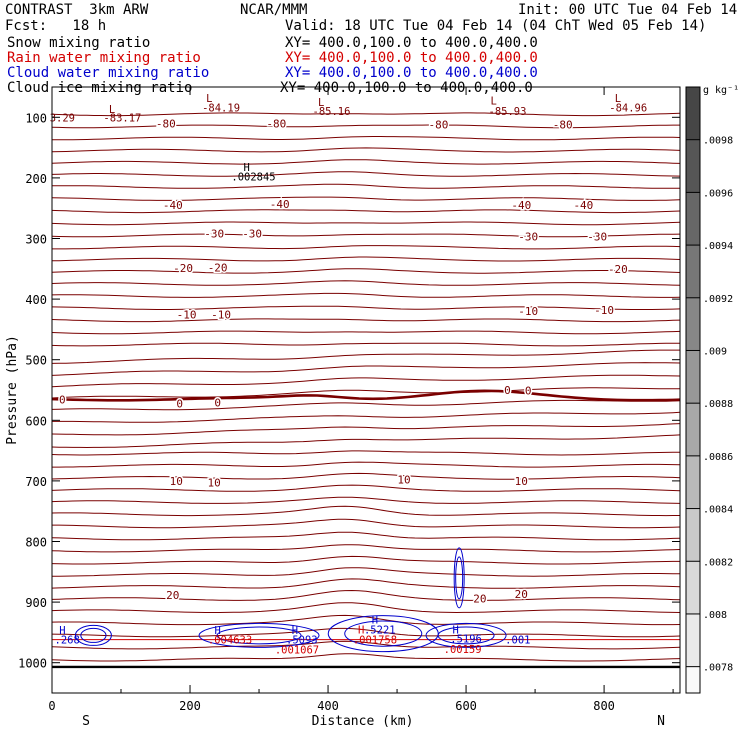  Describe the element at coordinates (411, 43) in the screenshot. I see `field-xy-snow: XY= 400.0,100.0 to 400.0,400.0` at that location.